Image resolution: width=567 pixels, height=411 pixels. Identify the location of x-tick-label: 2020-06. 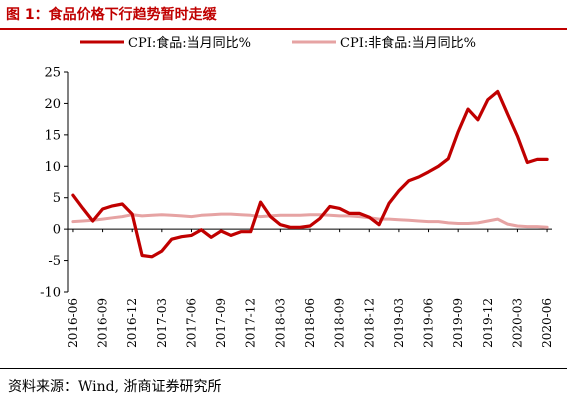
(547, 323).